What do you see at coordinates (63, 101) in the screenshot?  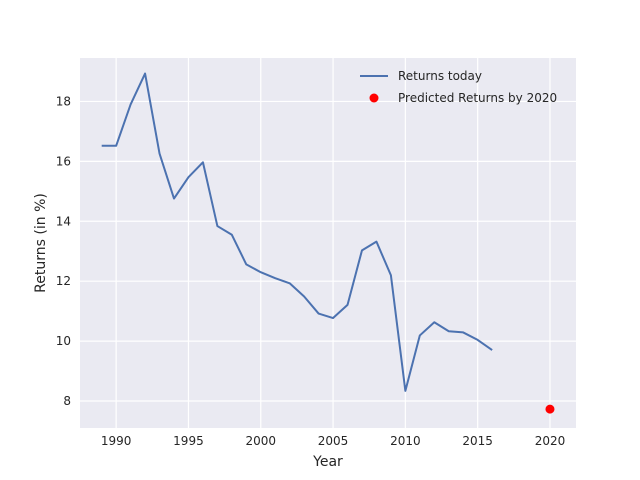 I see `y-tick-label: 18` at bounding box center [63, 101].